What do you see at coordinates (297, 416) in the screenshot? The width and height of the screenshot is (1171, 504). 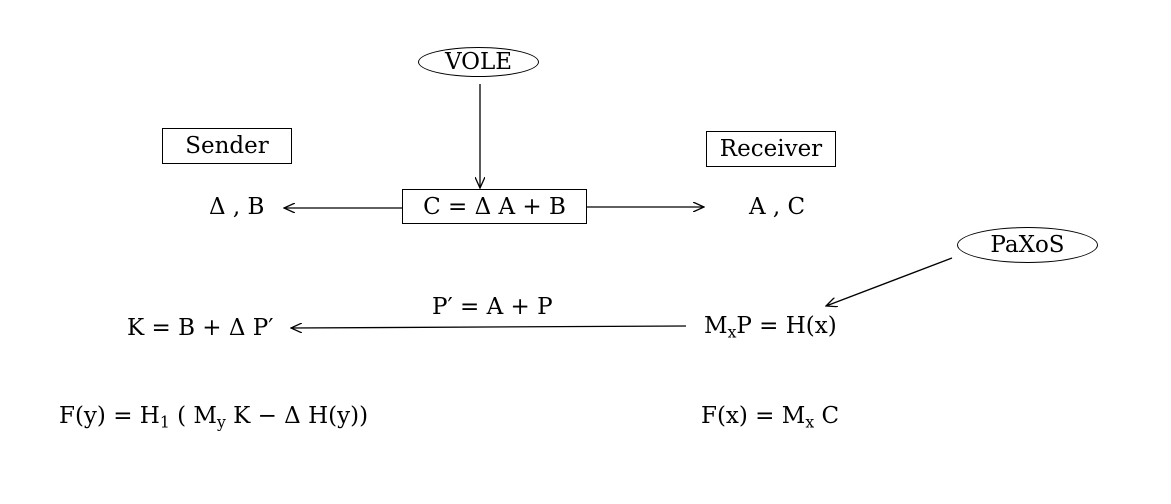 I see `fy-part-c: K − Δ H(y))` at bounding box center [297, 416].